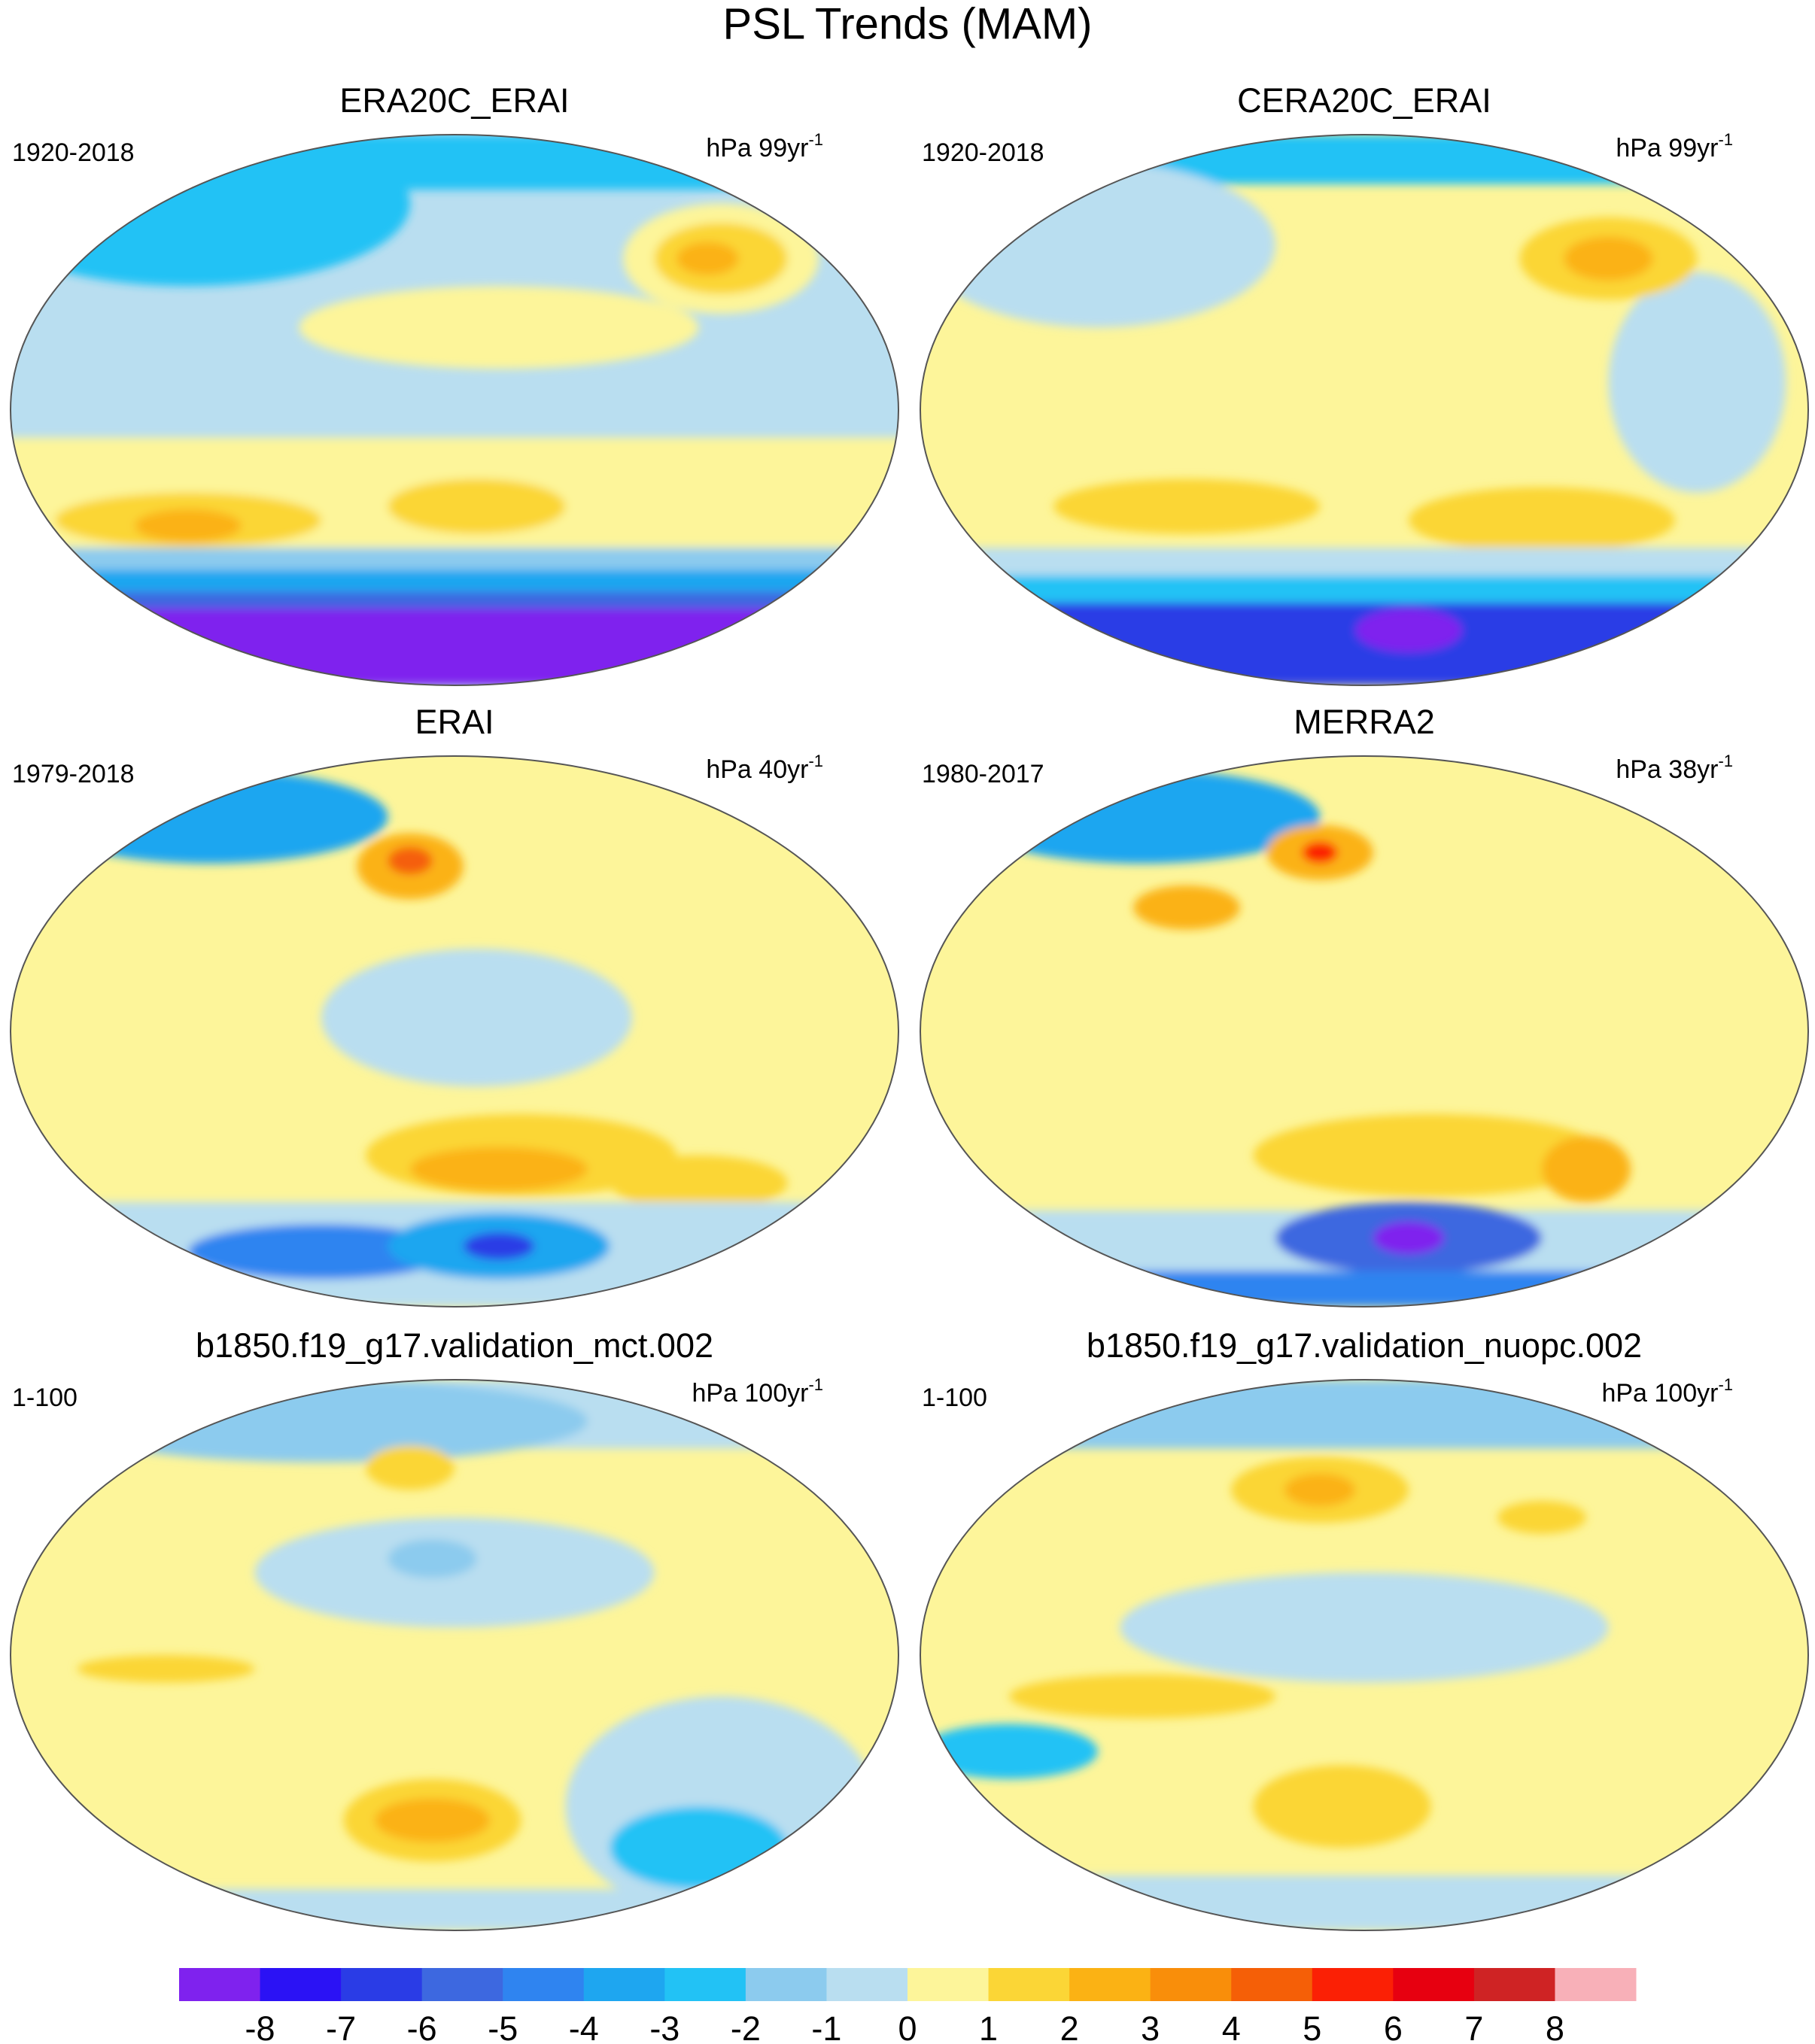 Image resolution: width=1815 pixels, height=2044 pixels. Describe the element at coordinates (1364, 722) in the screenshot. I see `panel-title: MERRA2` at that location.